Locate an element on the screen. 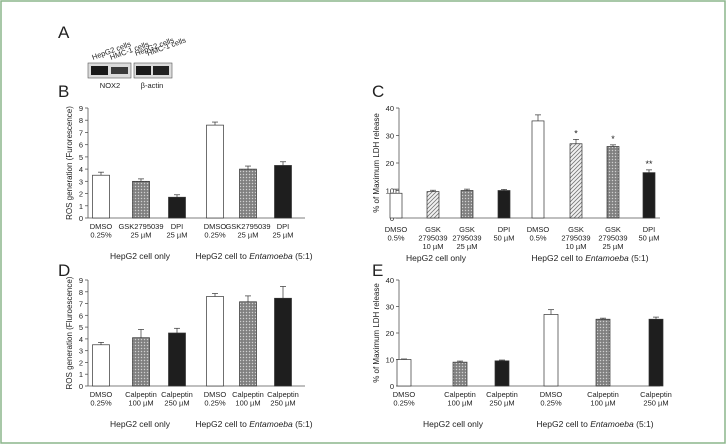 The image size is (726, 444). category-label-line: 0.5% is located at coordinates (537, 238).